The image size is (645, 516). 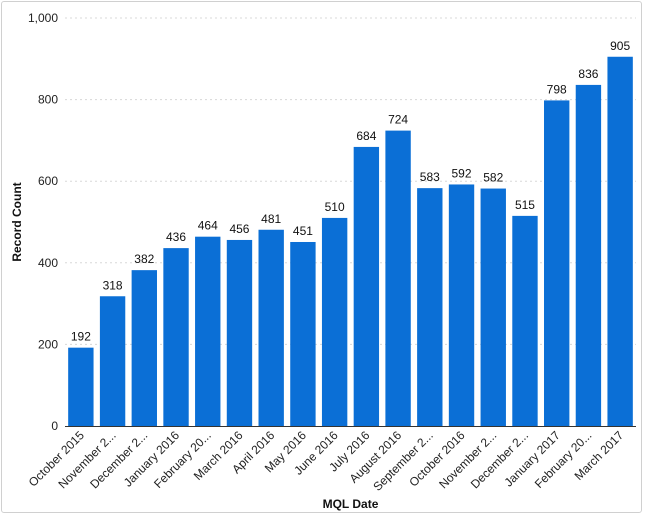 What do you see at coordinates (239, 229) in the screenshot?
I see `data-label: 456` at bounding box center [239, 229].